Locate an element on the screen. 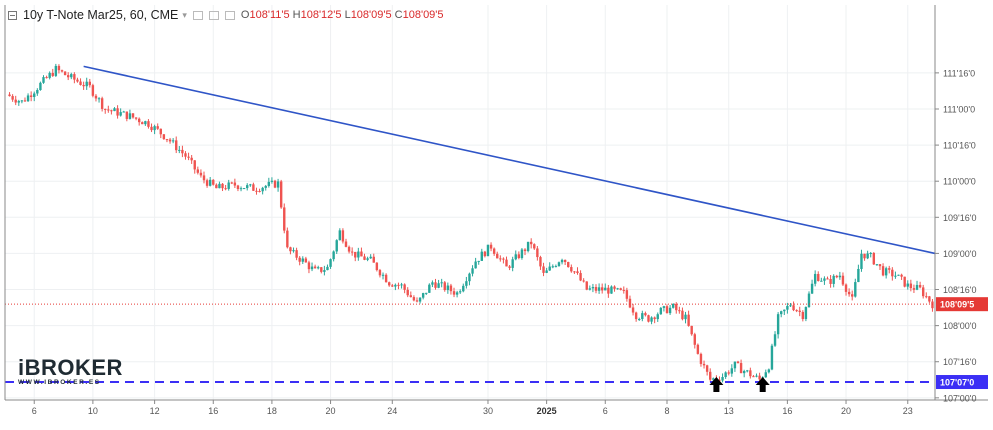  collapse-icon is located at coordinates (12, 15).